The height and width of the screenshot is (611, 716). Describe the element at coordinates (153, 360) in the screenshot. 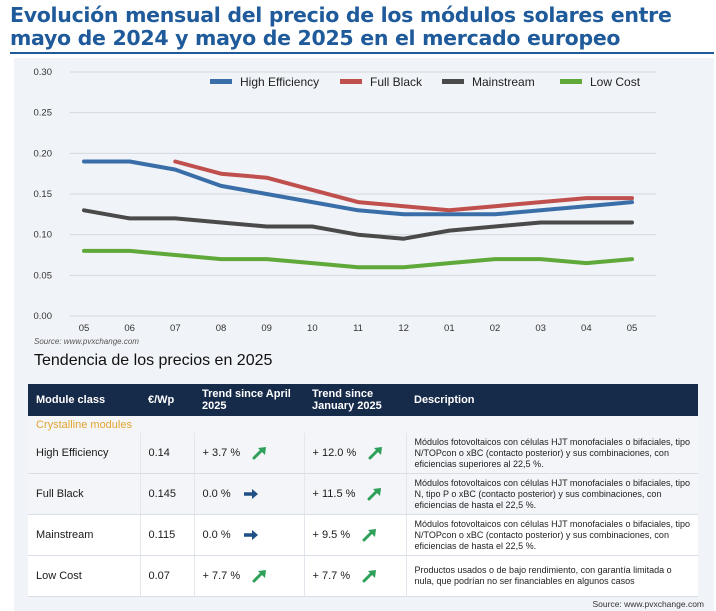

I see `table-title: Tendencia de los precios en 2025` at that location.